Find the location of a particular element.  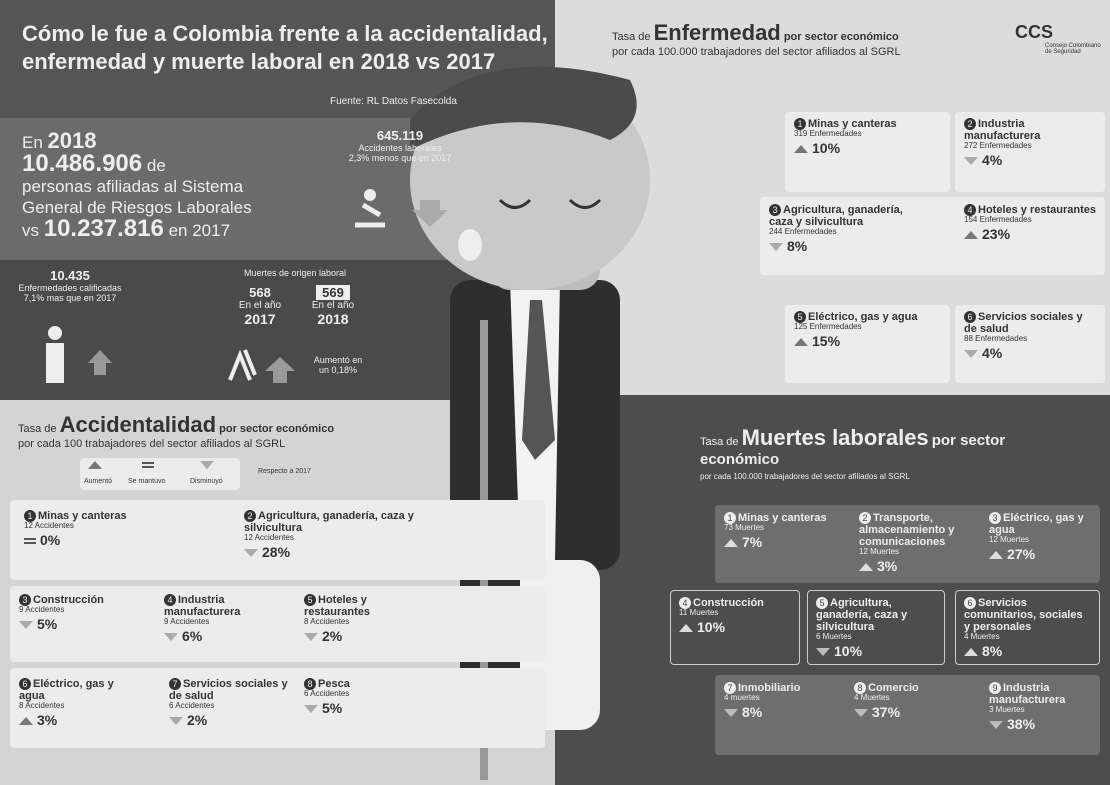

logo-subtitle: Consejo Colombiano de Seguridad is located at coordinates (1073, 49).